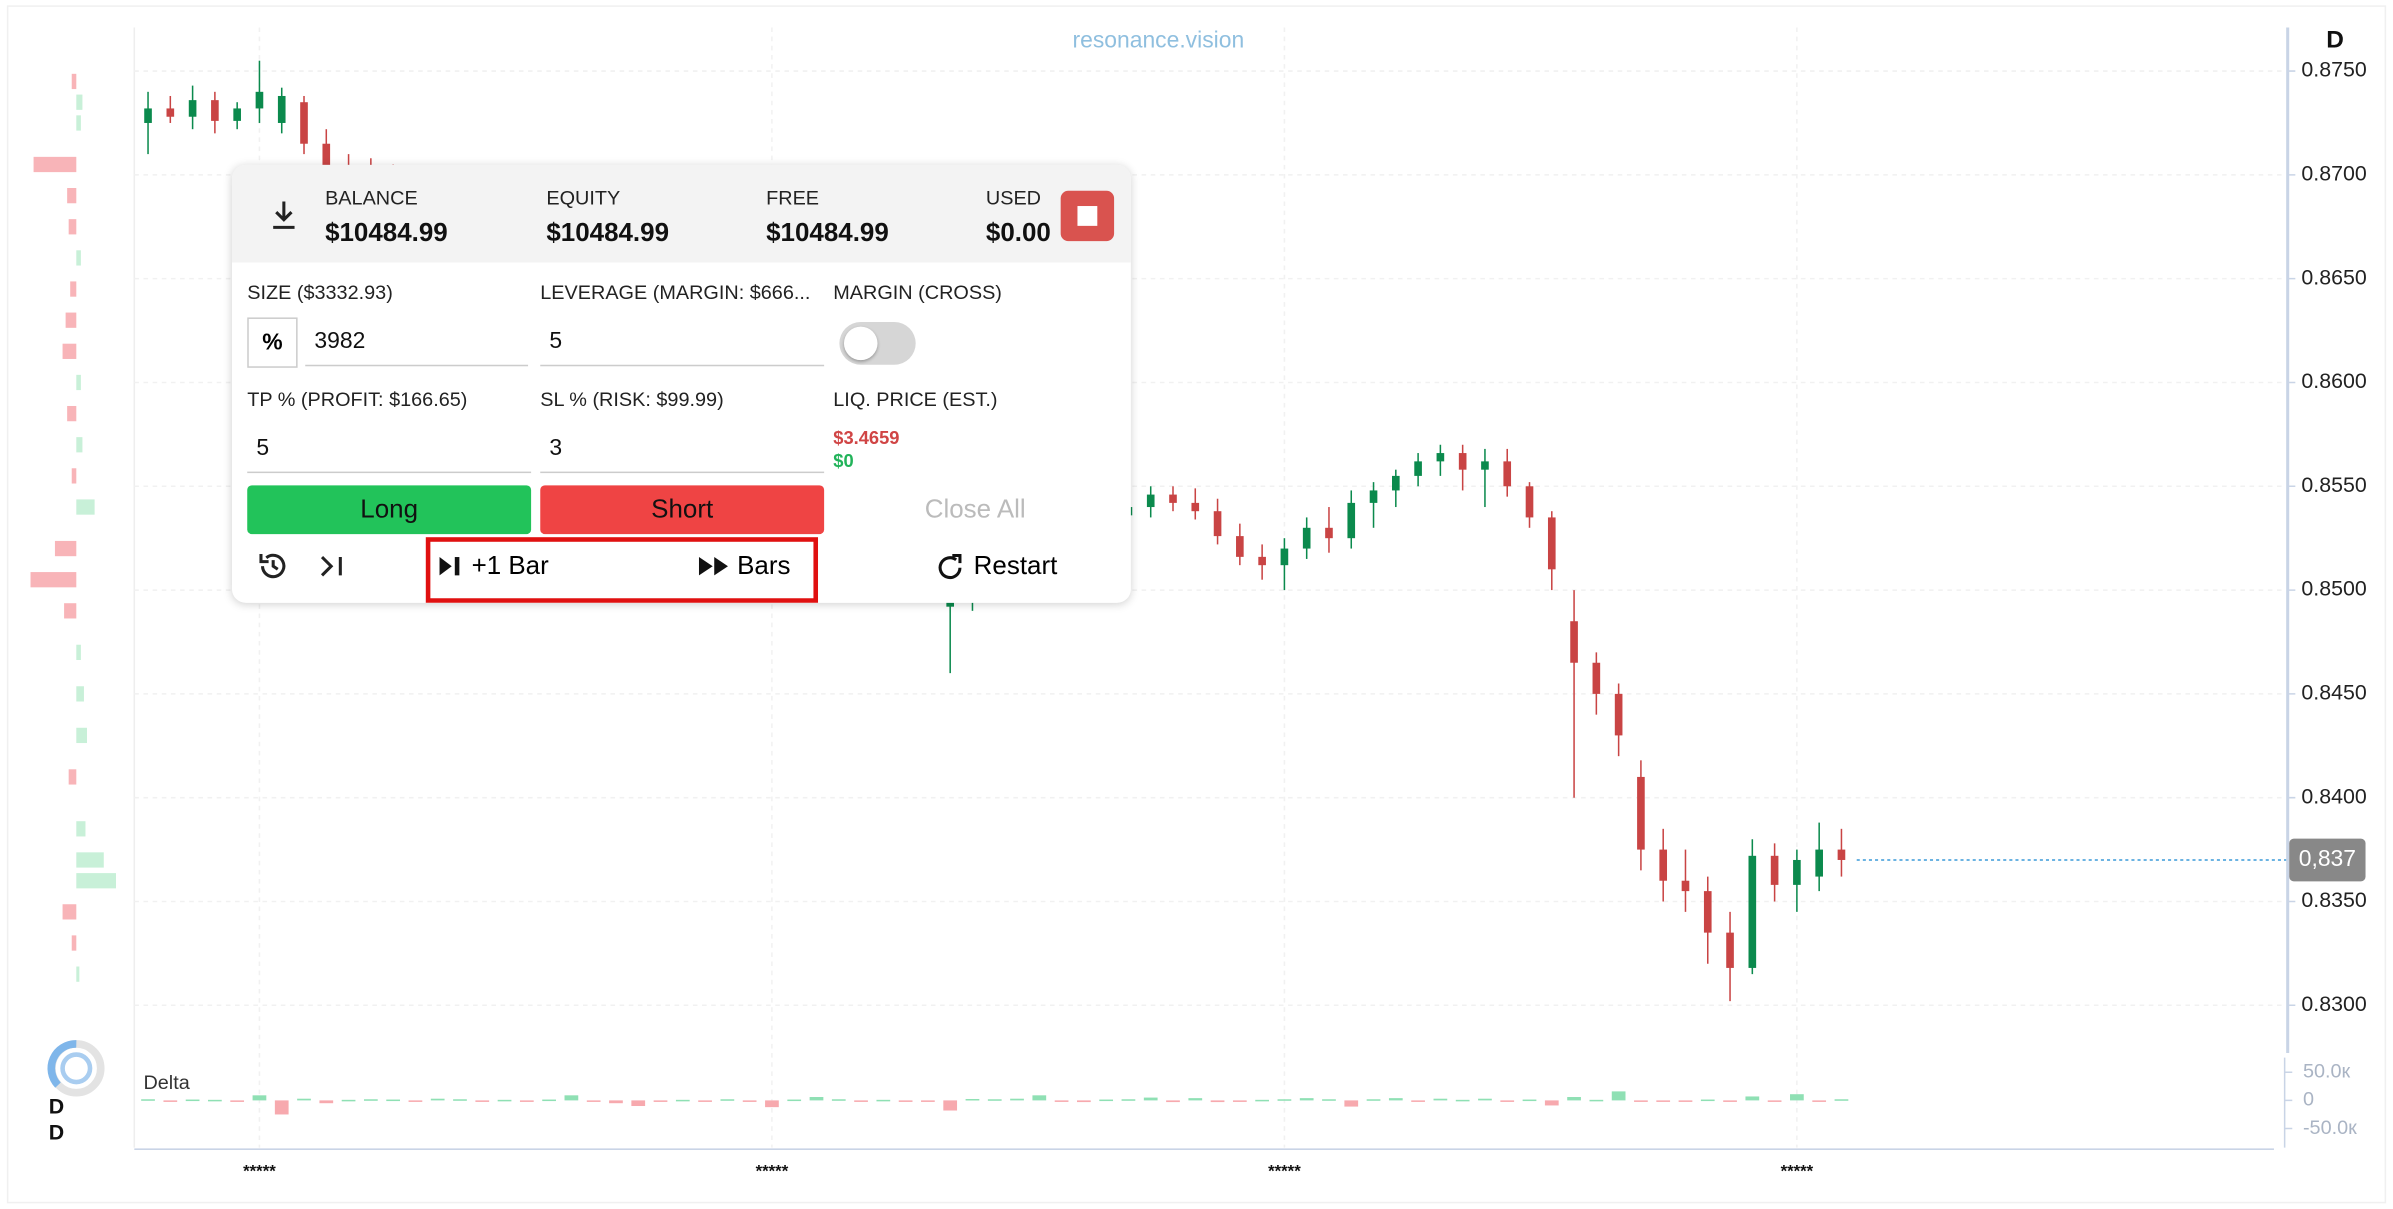 Image resolution: width=2393 pixels, height=1209 pixels. What do you see at coordinates (866, 438) in the screenshot?
I see `liq-long: $3.4659` at bounding box center [866, 438].